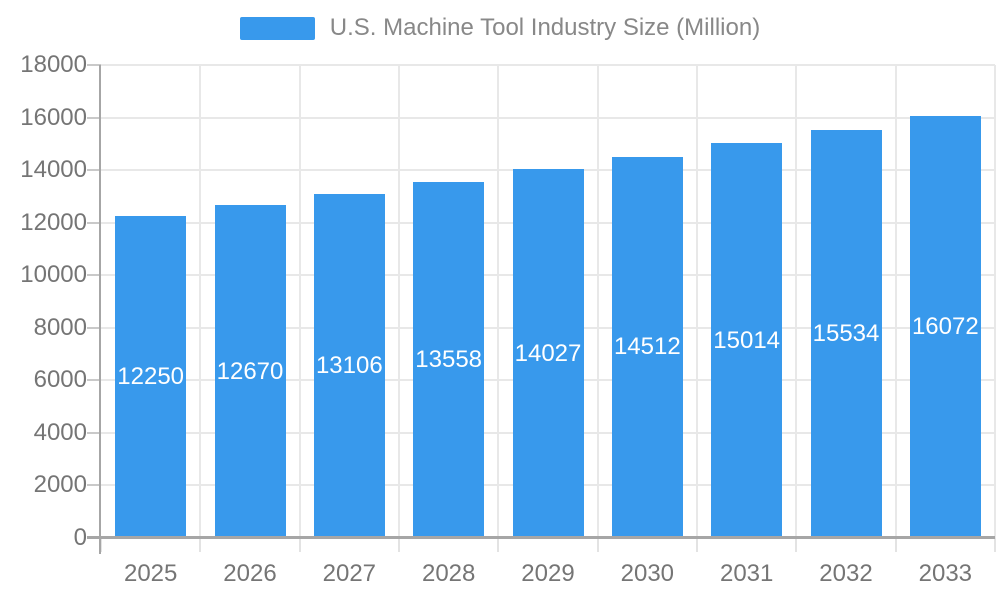  What do you see at coordinates (945, 573) in the screenshot?
I see `x-axis-label-2033: 2033` at bounding box center [945, 573].